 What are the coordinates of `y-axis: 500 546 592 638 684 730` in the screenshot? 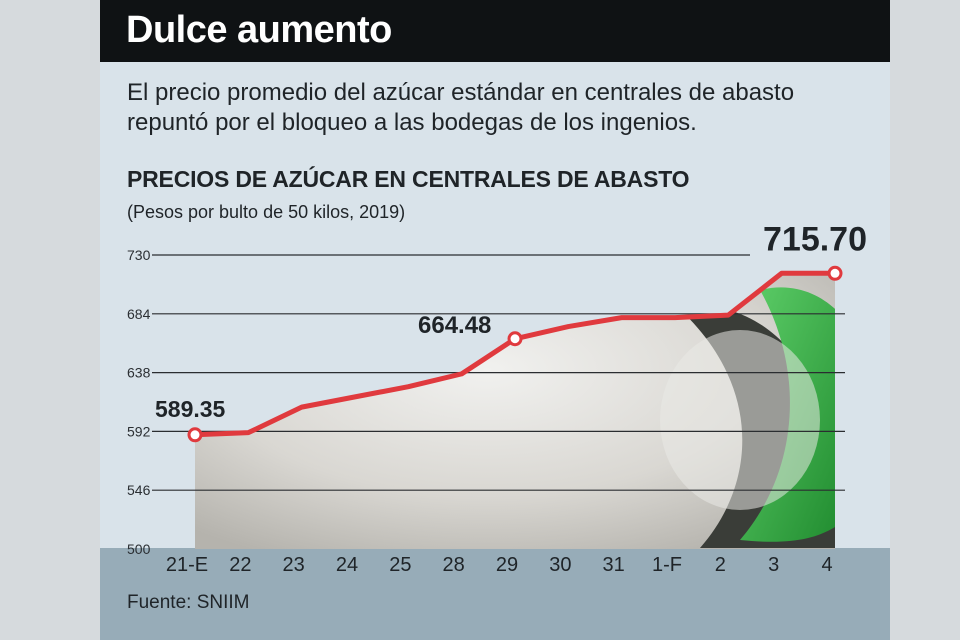 It's located at (139, 402).